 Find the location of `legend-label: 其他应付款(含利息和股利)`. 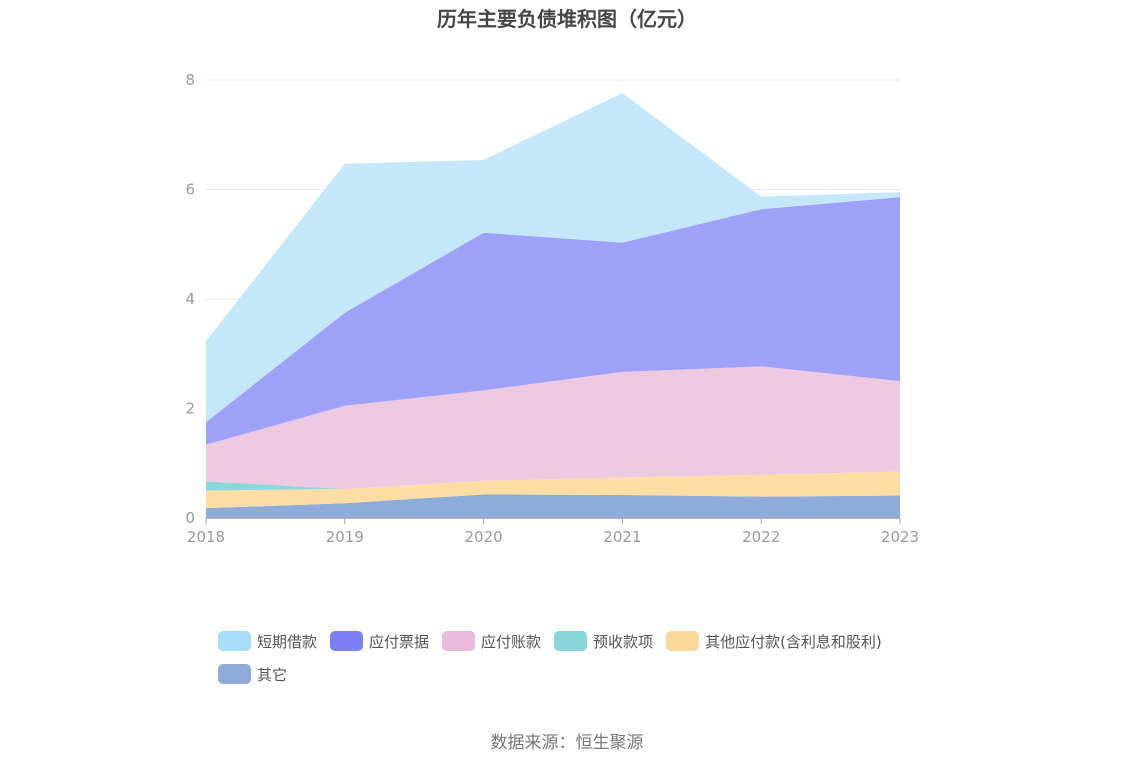

legend-label: 其他应付款(含利息和股利) is located at coordinates (793, 641).